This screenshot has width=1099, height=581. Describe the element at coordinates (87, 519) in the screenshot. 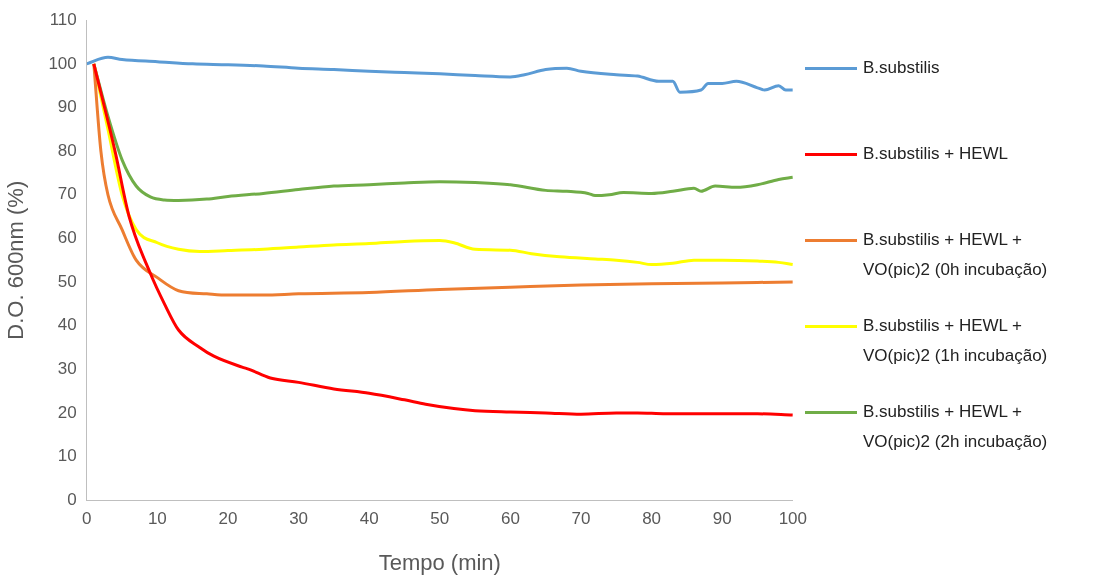

I see `x-tick-label: 0` at that location.